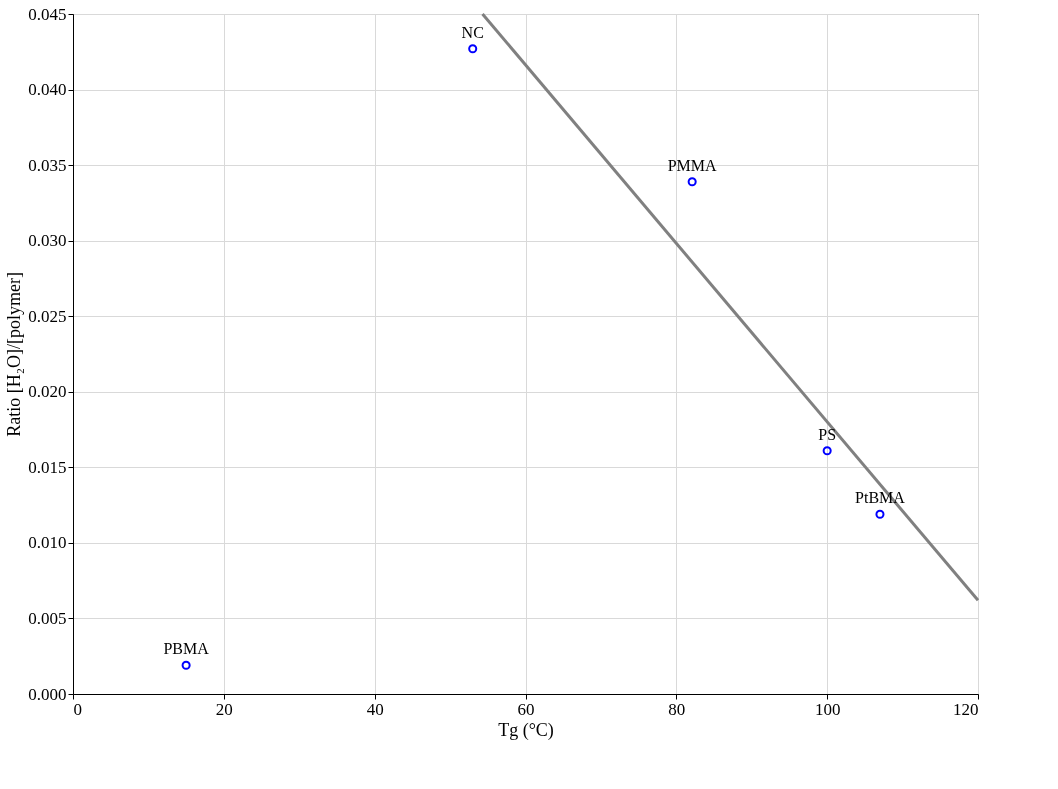 This screenshot has width=1058, height=789. What do you see at coordinates (827, 434) in the screenshot?
I see `annotation: PS` at bounding box center [827, 434].